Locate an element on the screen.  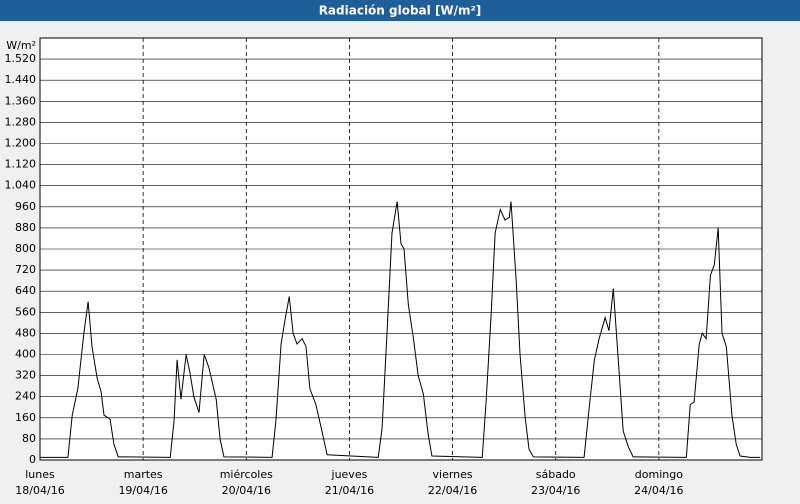
y-tick-label: 1.440 is located at coordinates (21, 79).